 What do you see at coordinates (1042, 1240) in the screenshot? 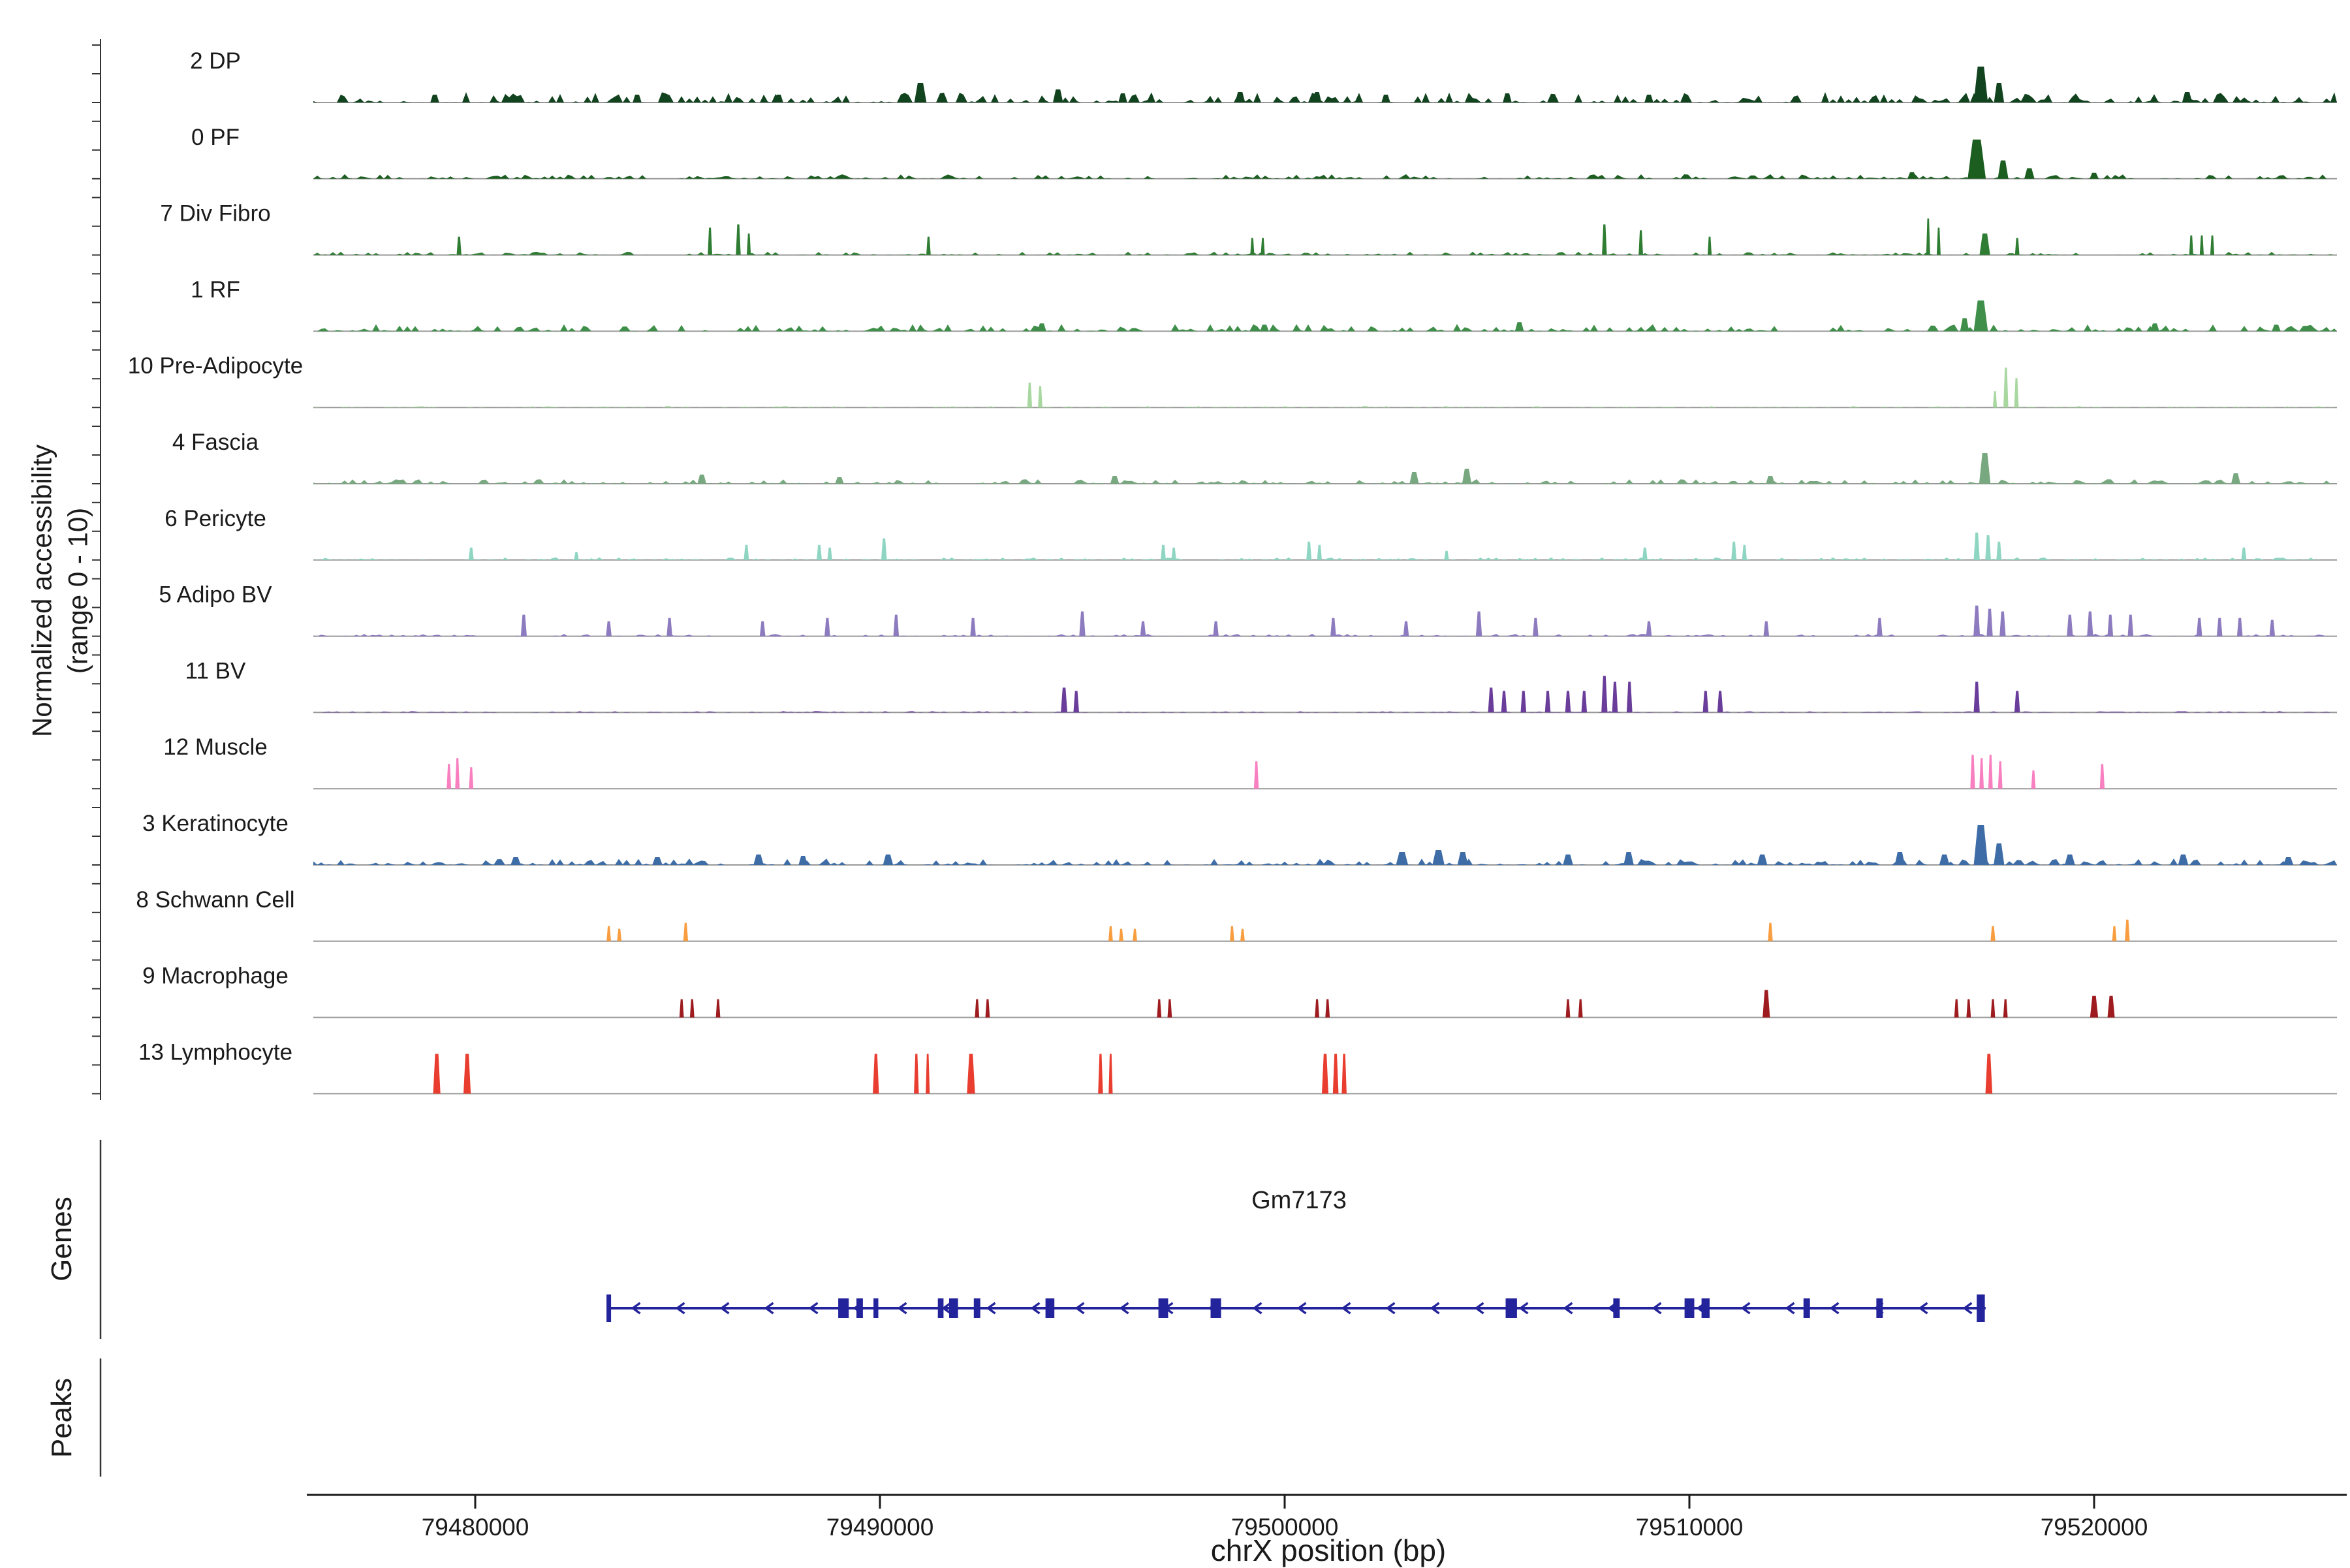
I see `gene-model` at bounding box center [1042, 1240].